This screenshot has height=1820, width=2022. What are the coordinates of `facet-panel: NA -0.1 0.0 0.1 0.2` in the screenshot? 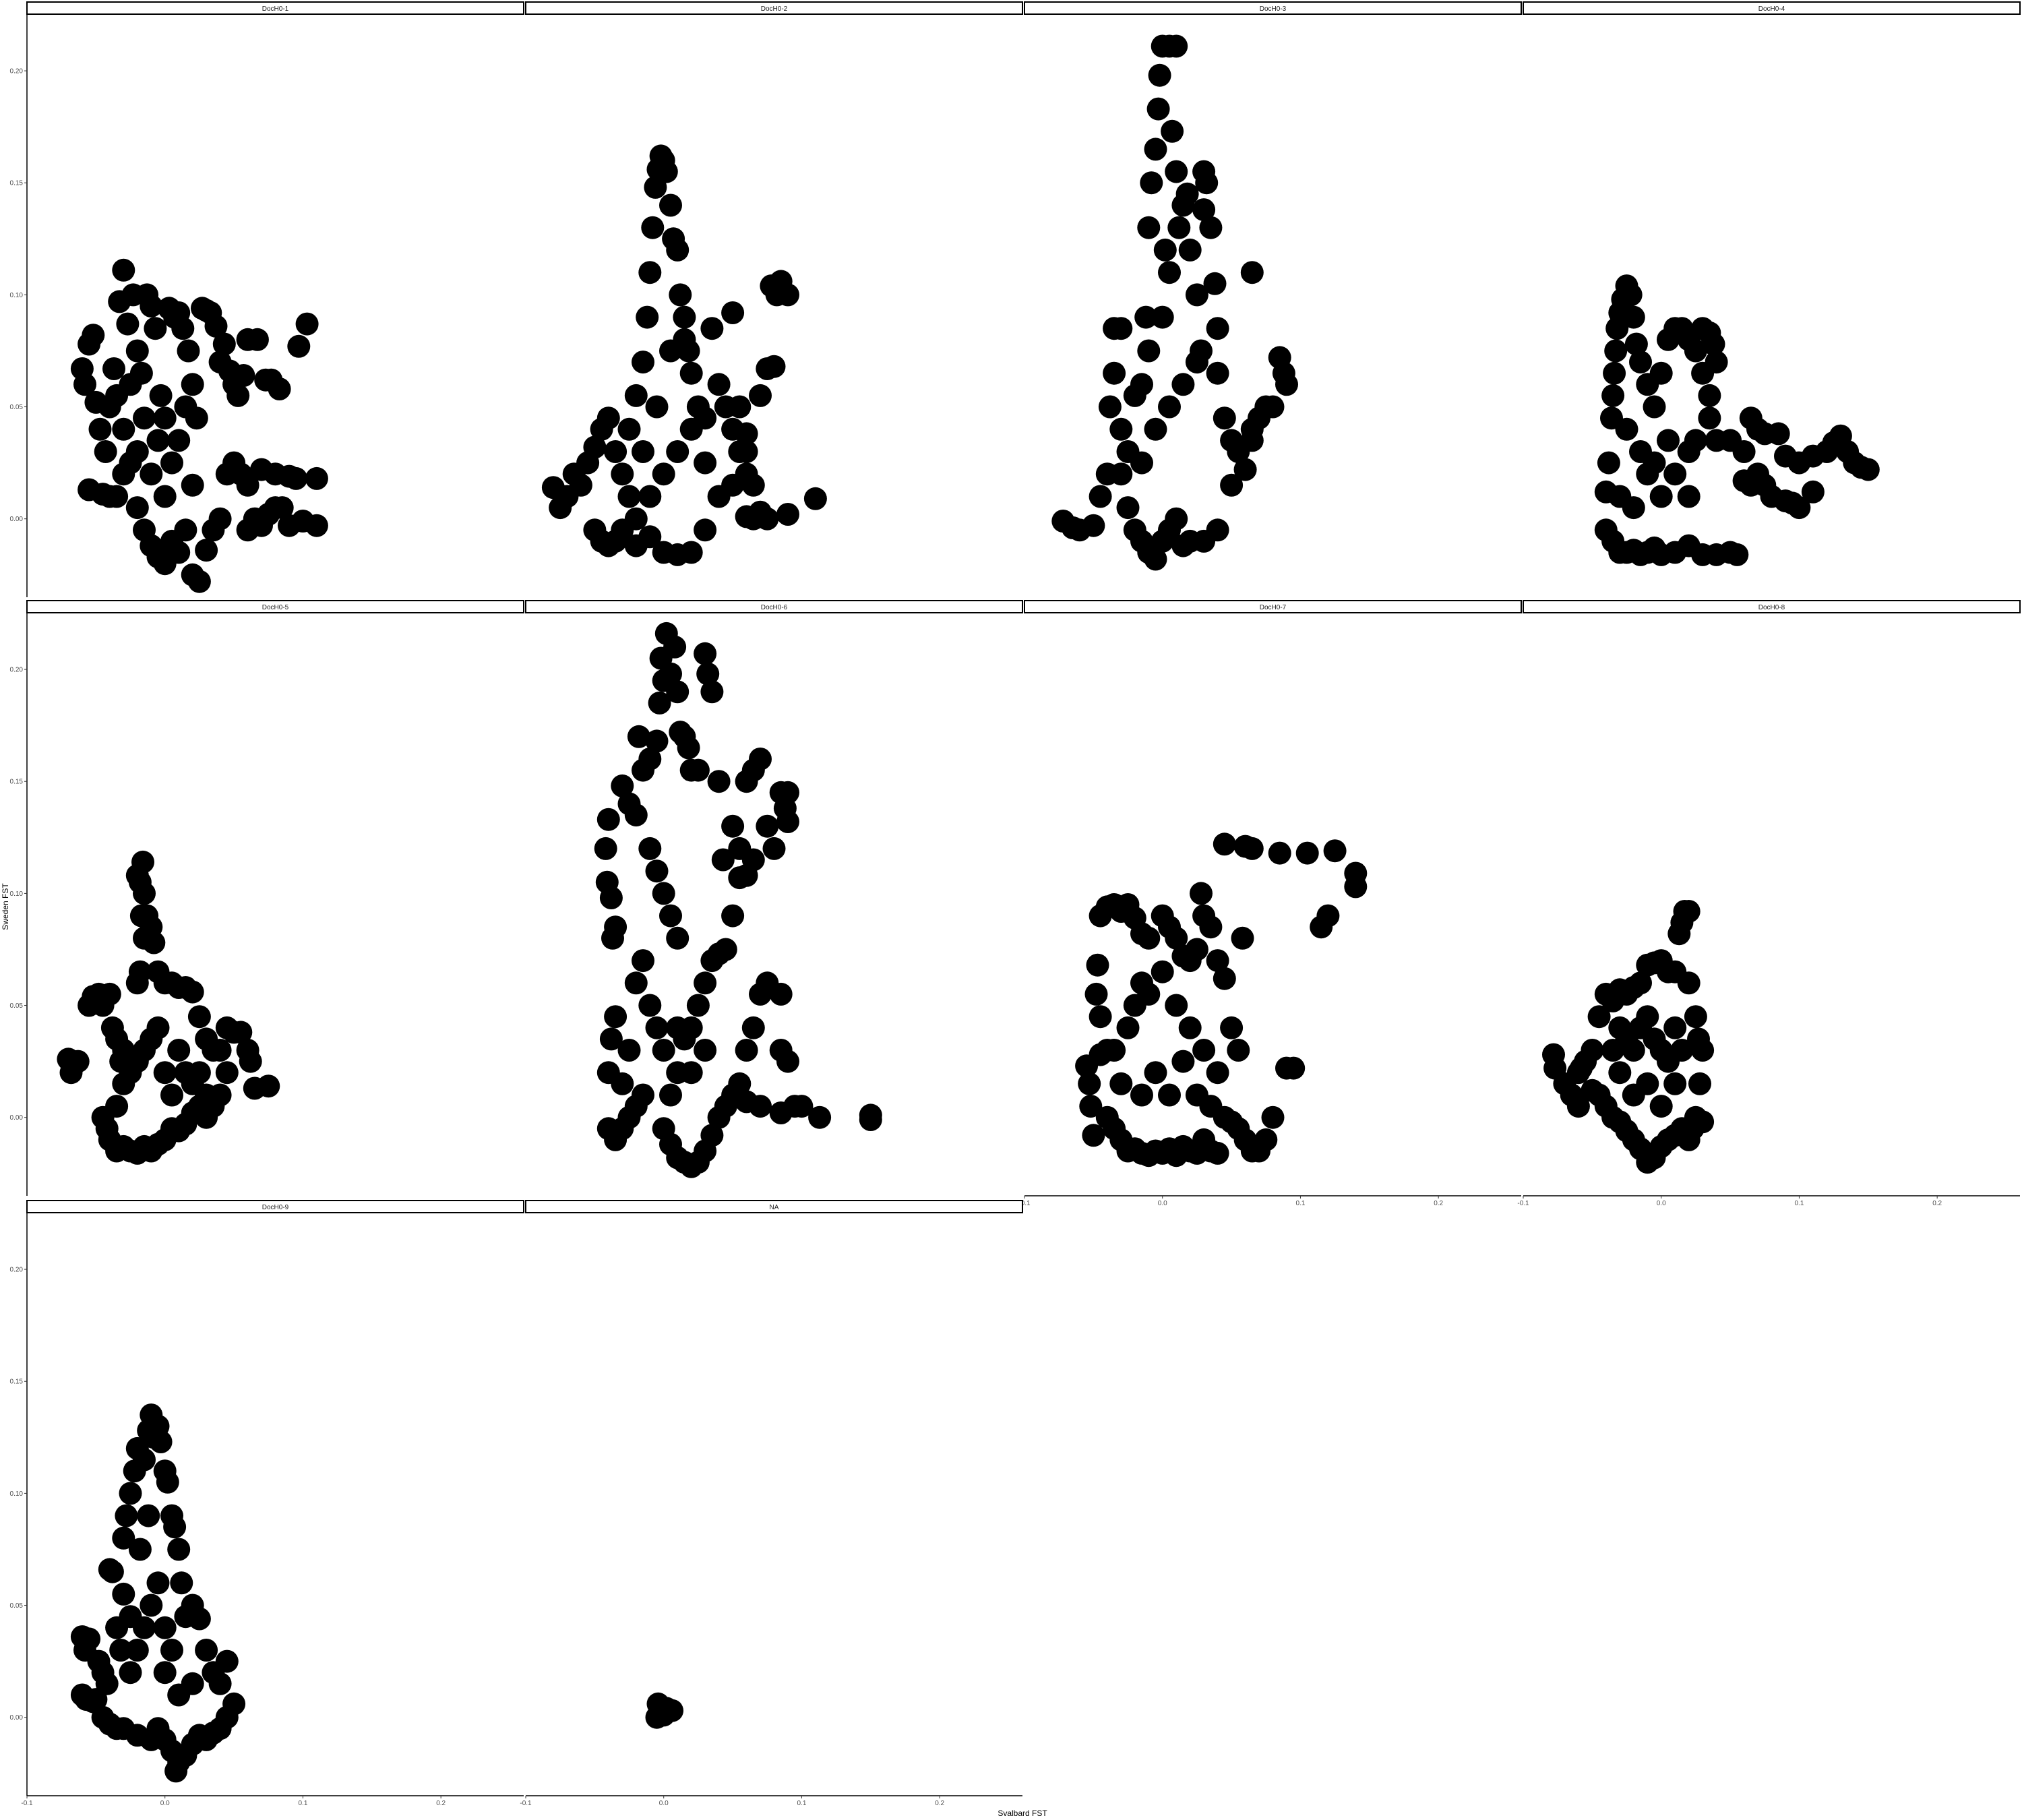 It's located at (771, 1503).